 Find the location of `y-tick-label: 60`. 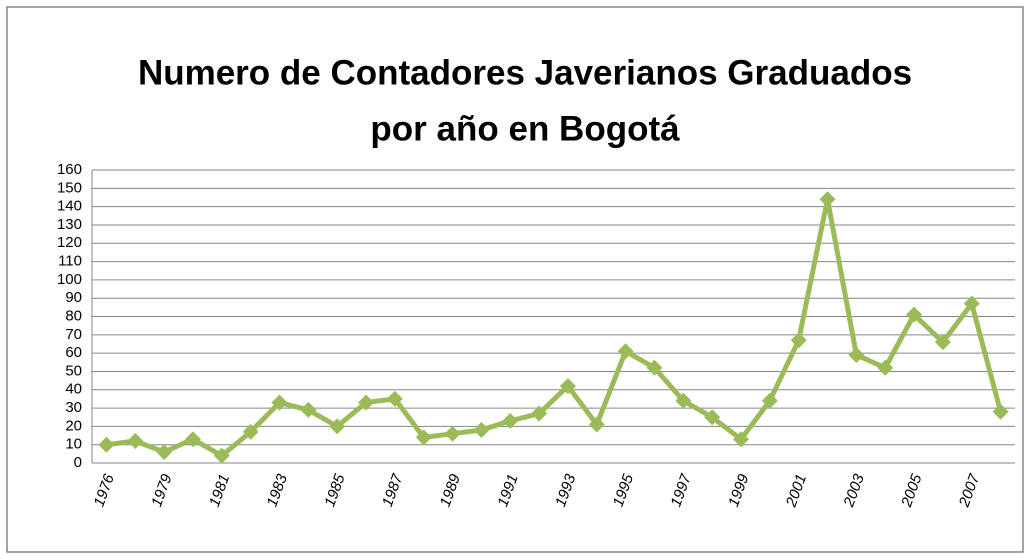

y-tick-label: 60 is located at coordinates (73, 352).